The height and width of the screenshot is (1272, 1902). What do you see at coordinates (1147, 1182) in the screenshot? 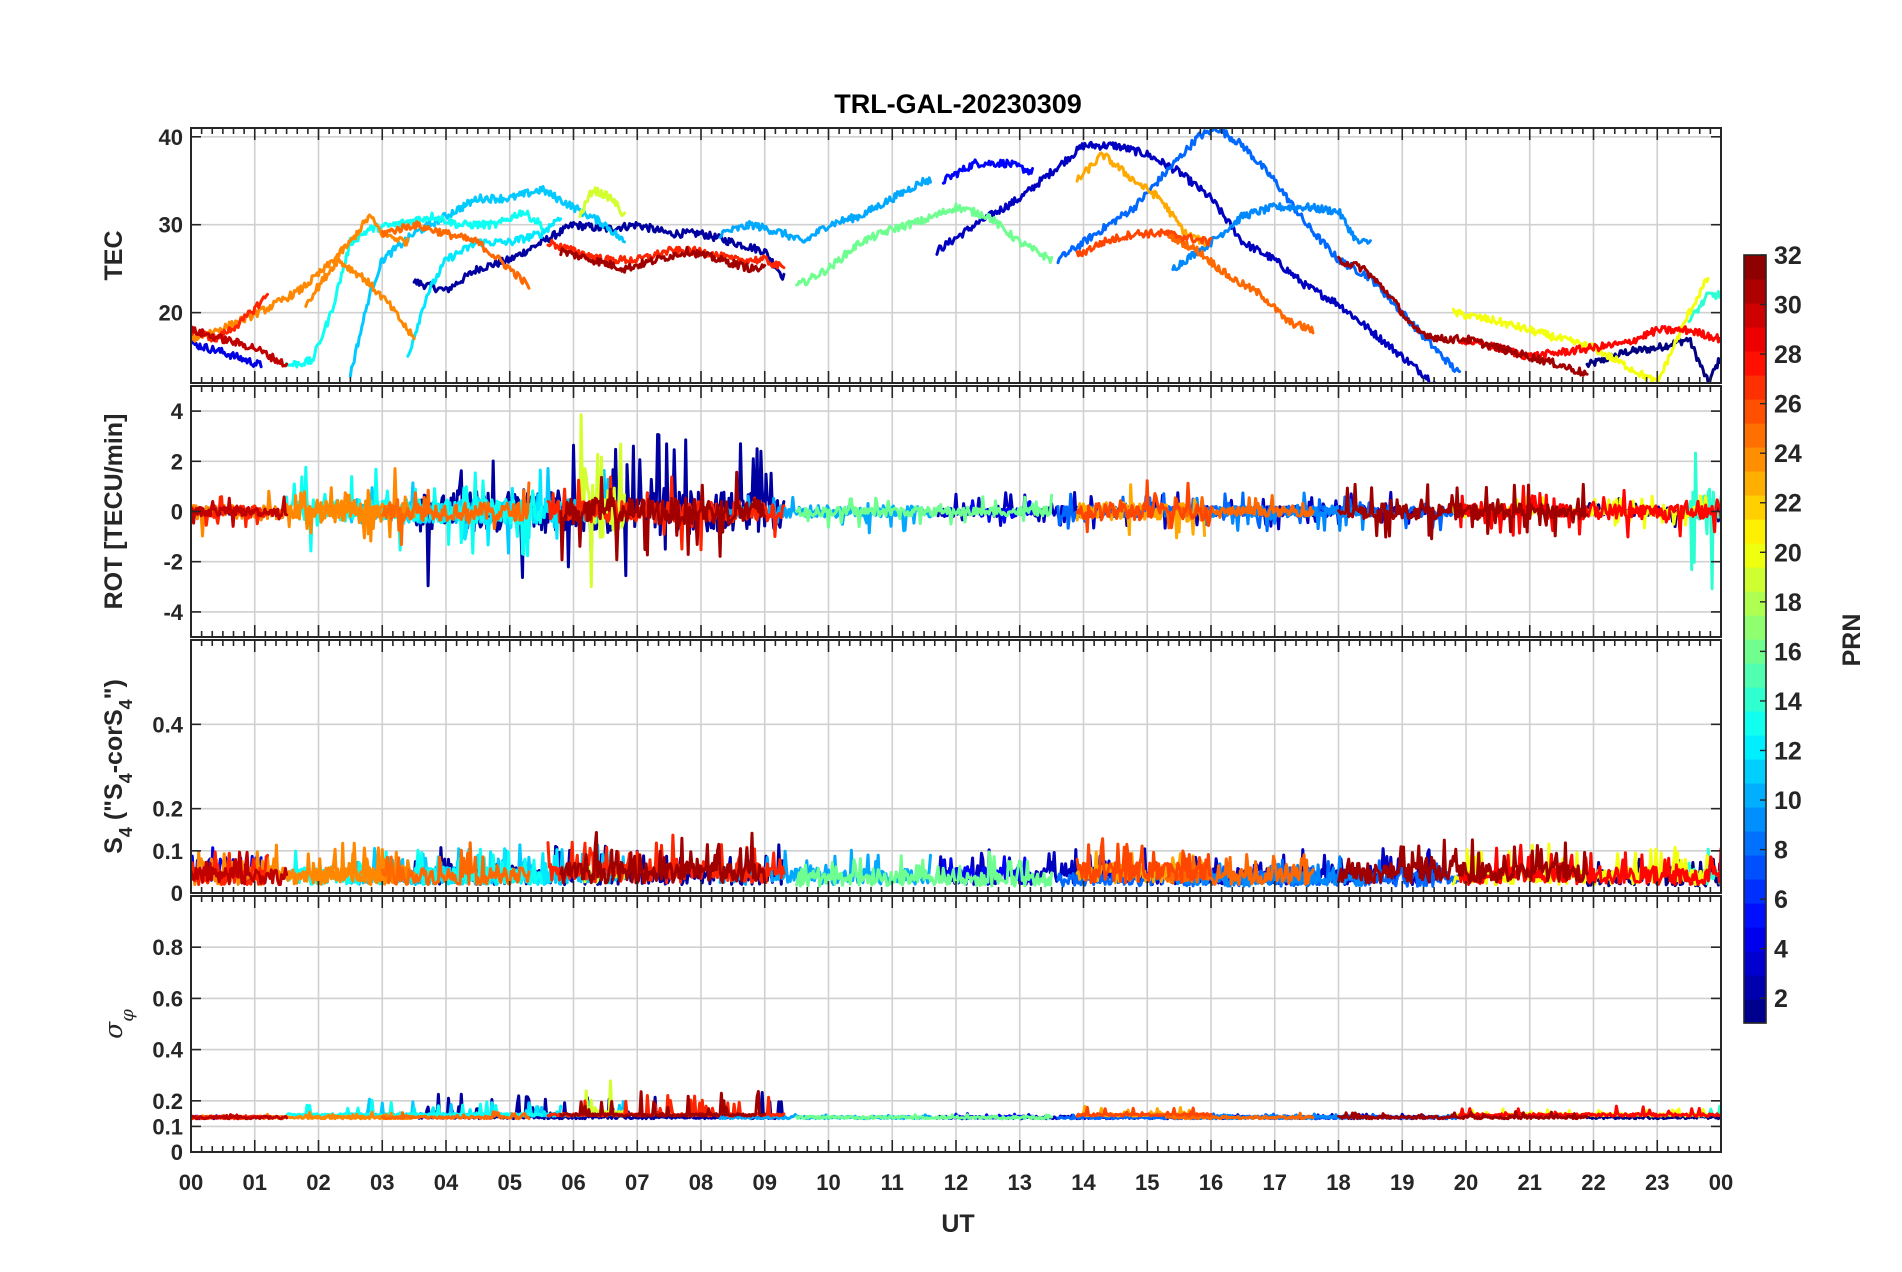
I see `x-tick-label: 15` at bounding box center [1147, 1182].